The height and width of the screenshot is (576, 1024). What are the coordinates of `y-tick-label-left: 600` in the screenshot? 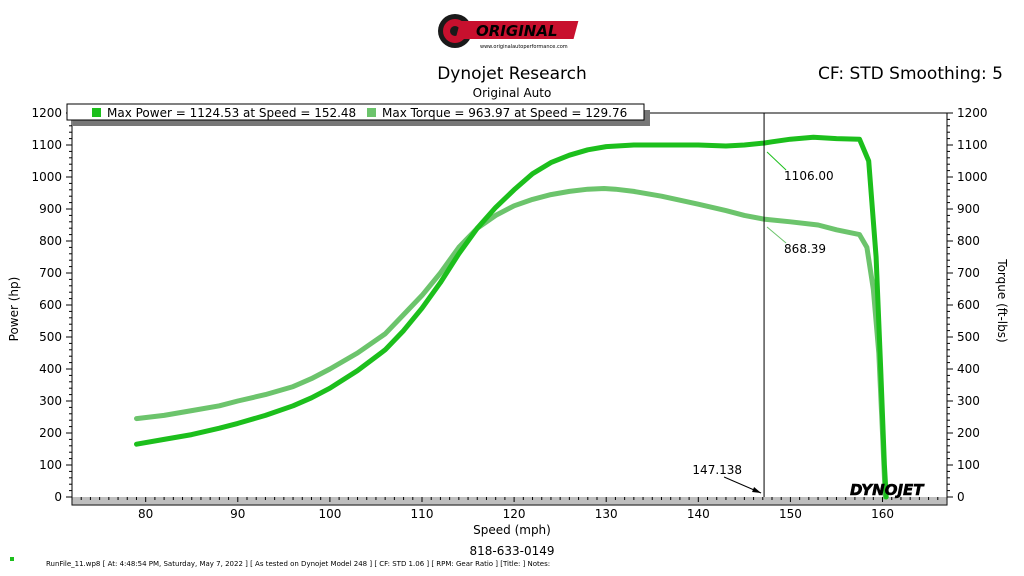 It's located at (50, 305).